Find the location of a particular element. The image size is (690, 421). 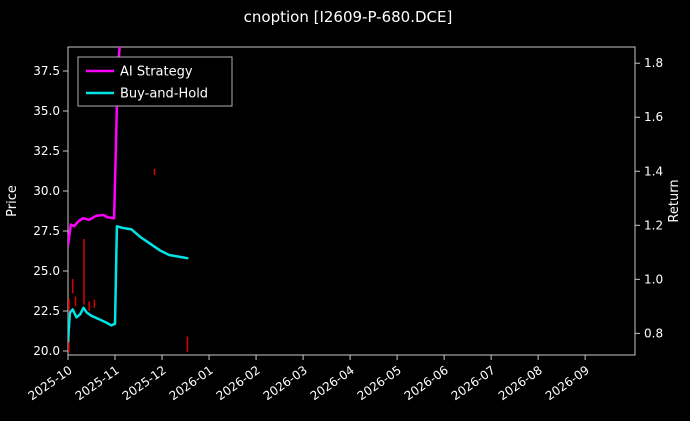

right-tick-label: 1.6 is located at coordinates (653, 117).